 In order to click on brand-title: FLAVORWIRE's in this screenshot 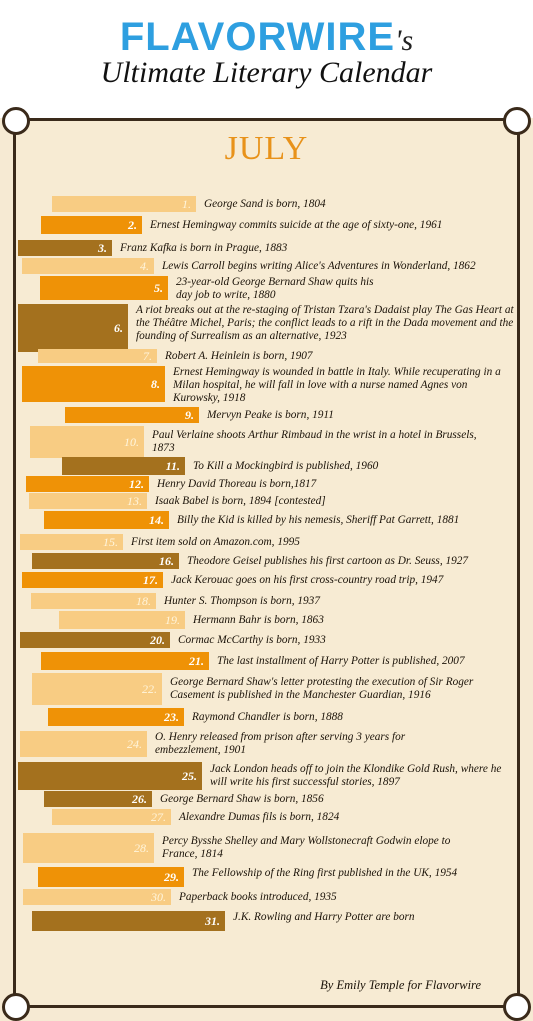, I will do `click(266, 39)`.